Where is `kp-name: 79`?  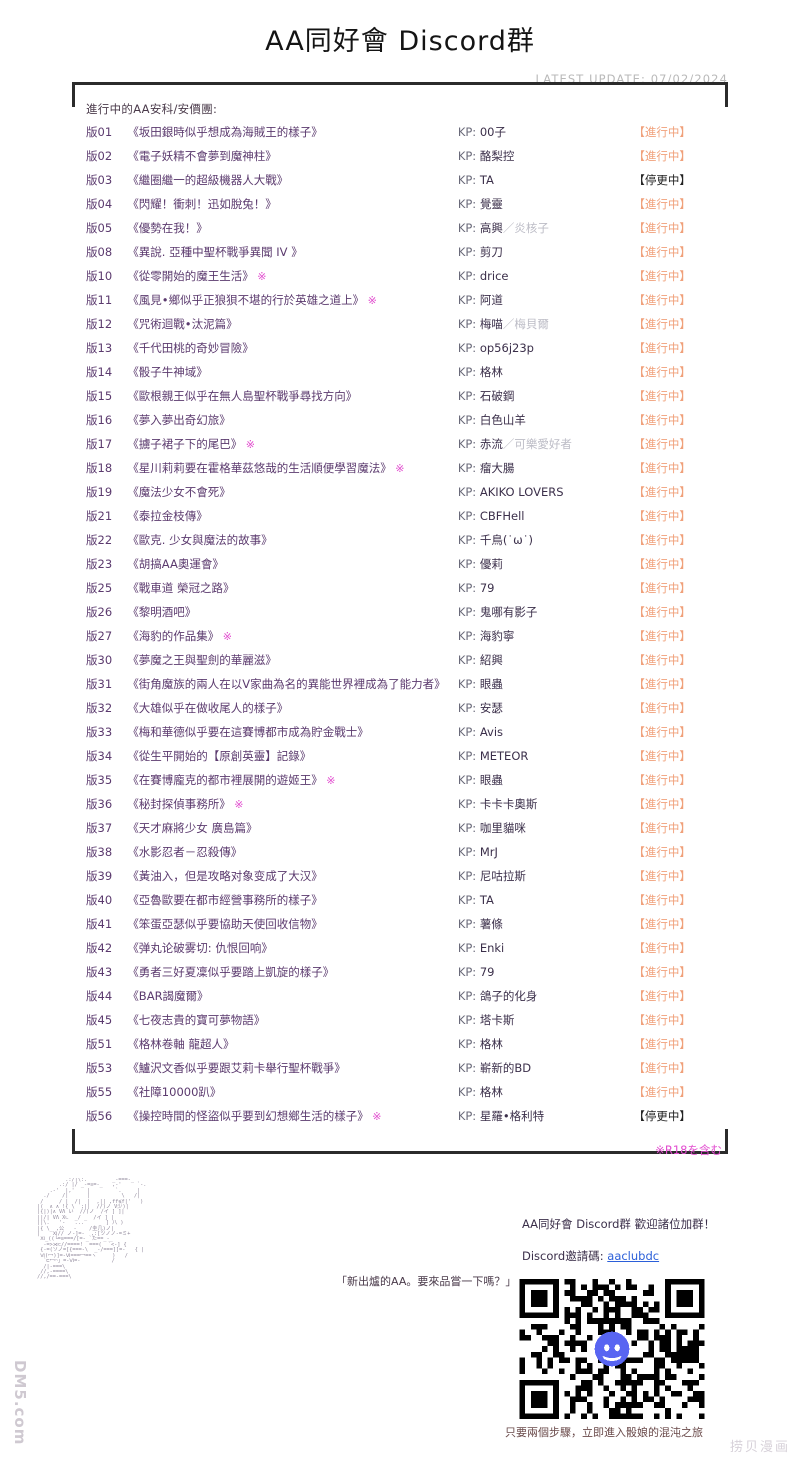
kp-name: 79 is located at coordinates (487, 972).